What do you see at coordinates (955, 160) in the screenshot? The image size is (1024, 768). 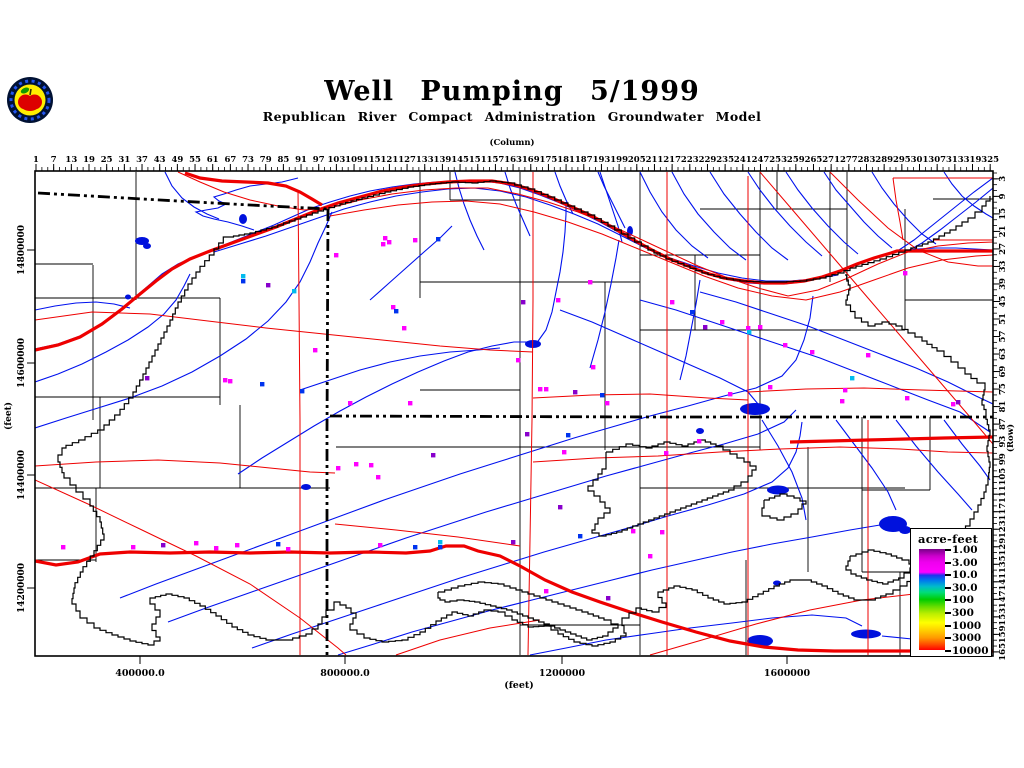 I see `column-tick-label: 313` at bounding box center [955, 160].